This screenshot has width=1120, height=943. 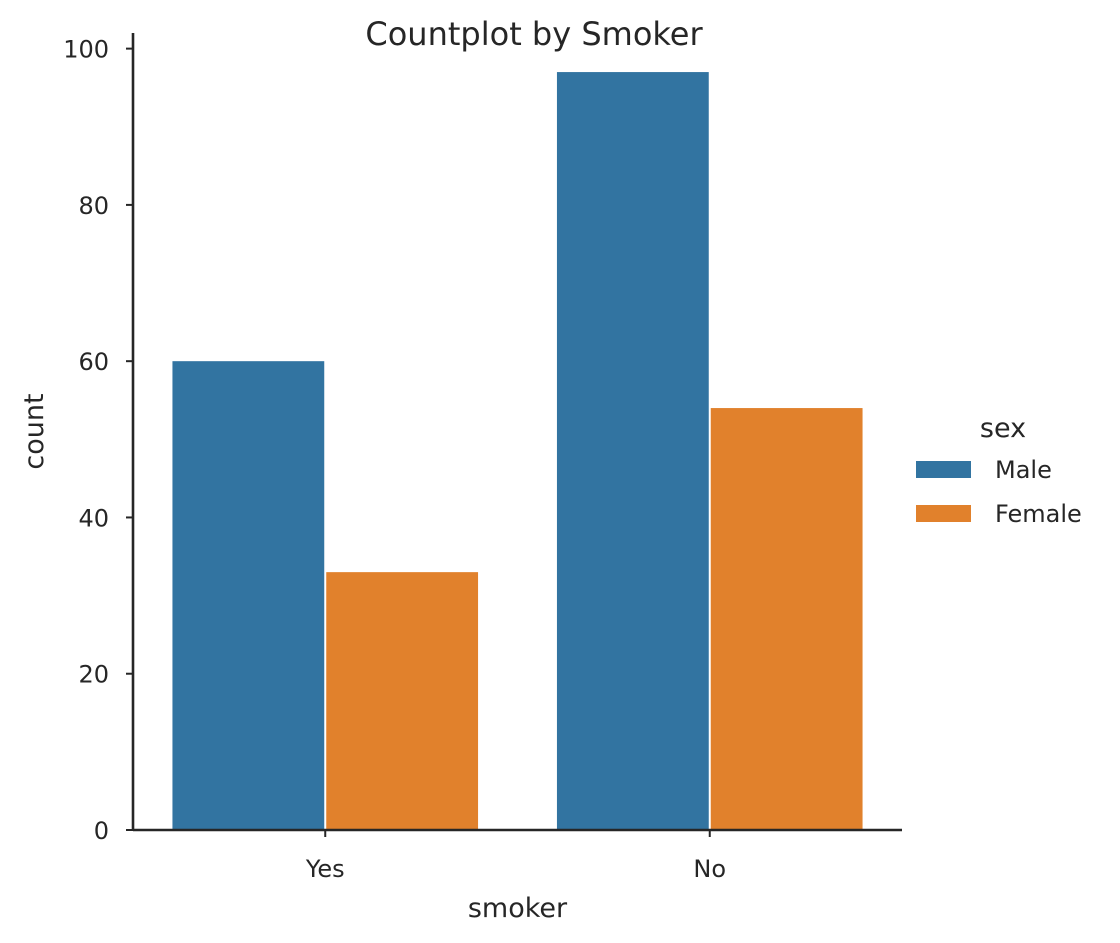 What do you see at coordinates (93, 675) in the screenshot?
I see `y-tick-label: 20` at bounding box center [93, 675].